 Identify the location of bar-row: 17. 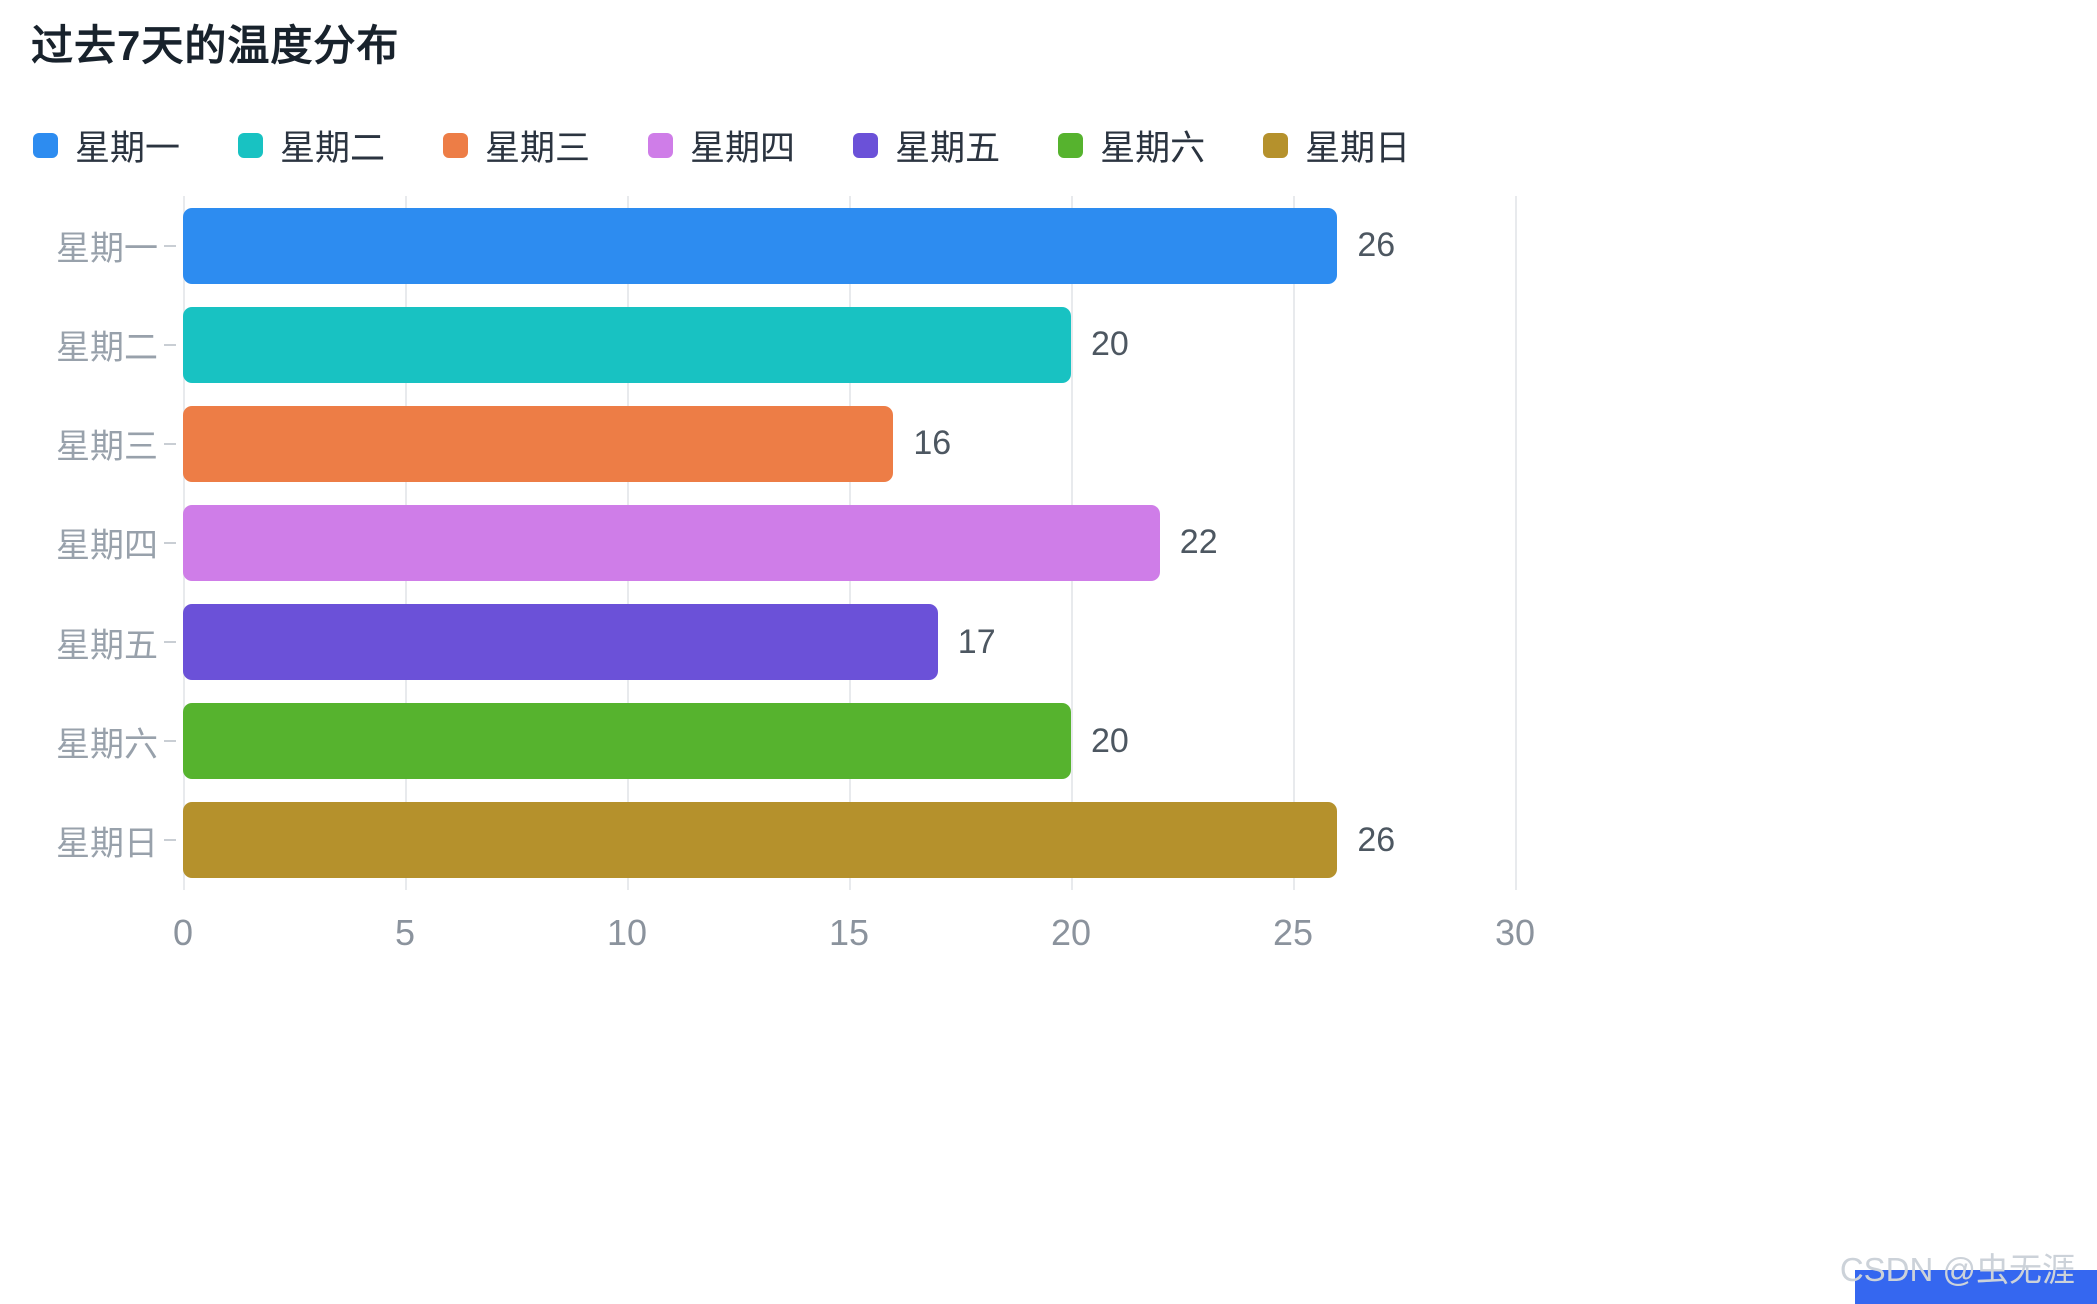
(849, 642).